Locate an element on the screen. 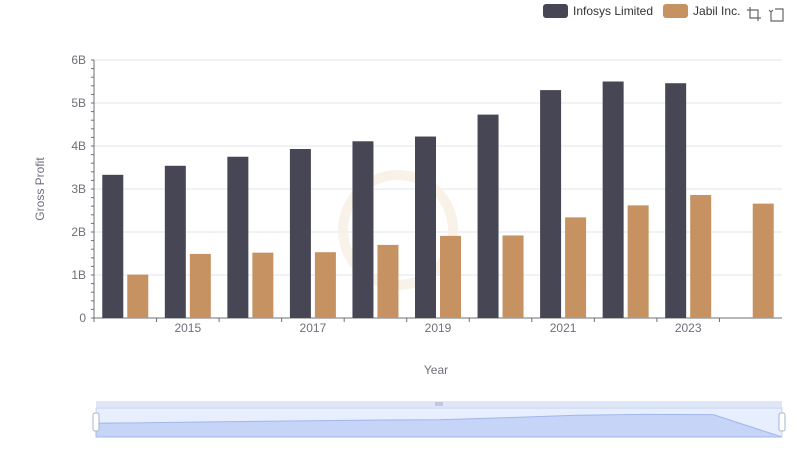 The height and width of the screenshot is (461, 800). bar-infosys-2015 is located at coordinates (175, 241).